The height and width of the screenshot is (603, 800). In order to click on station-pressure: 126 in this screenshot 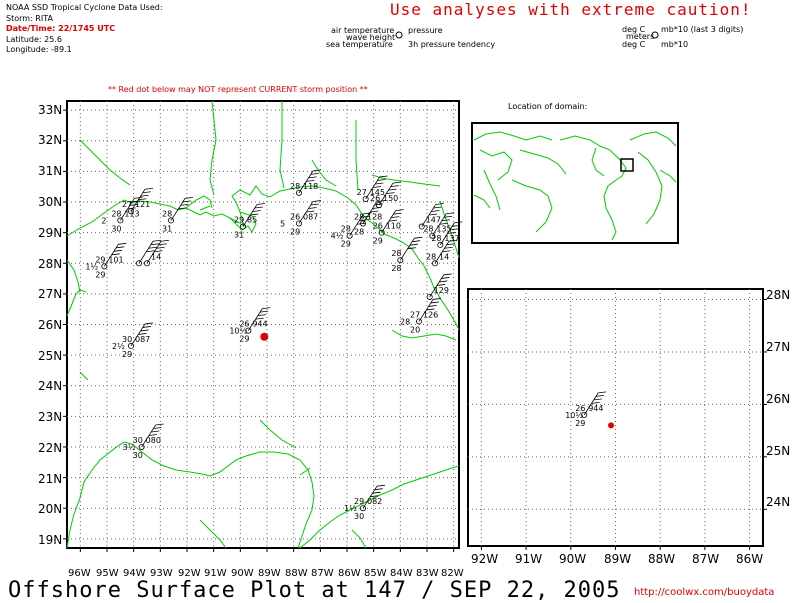, I will do `click(430, 314)`.